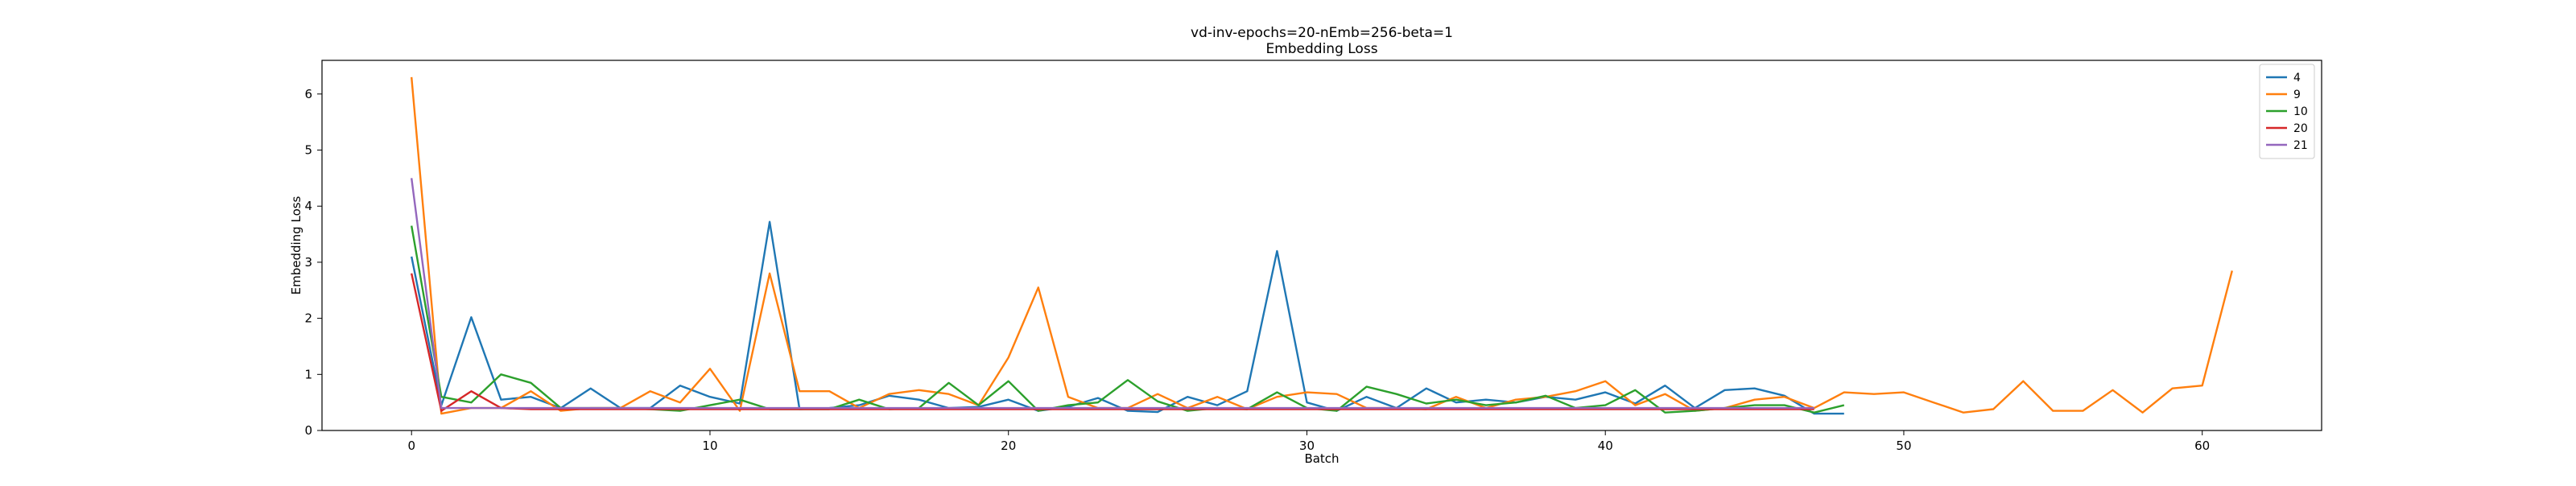 The width and height of the screenshot is (2576, 486). I want to click on legend-label: 21, so click(2300, 145).